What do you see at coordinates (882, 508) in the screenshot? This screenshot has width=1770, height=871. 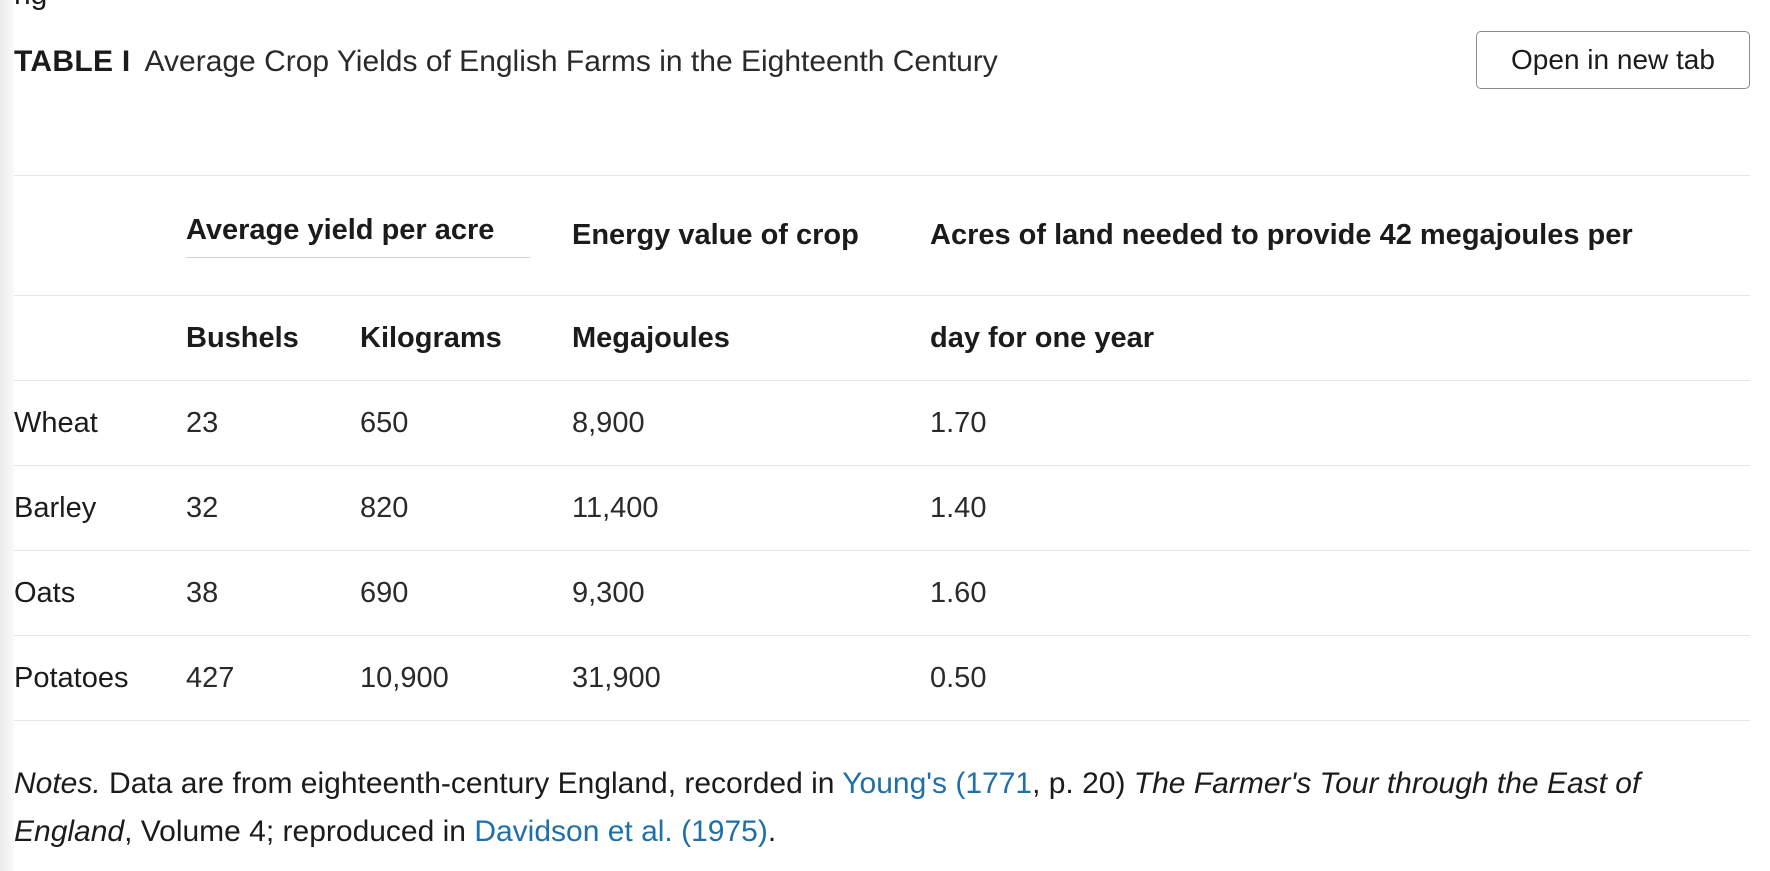 I see `table-row: Barley 32 820 11,400 1.40` at bounding box center [882, 508].